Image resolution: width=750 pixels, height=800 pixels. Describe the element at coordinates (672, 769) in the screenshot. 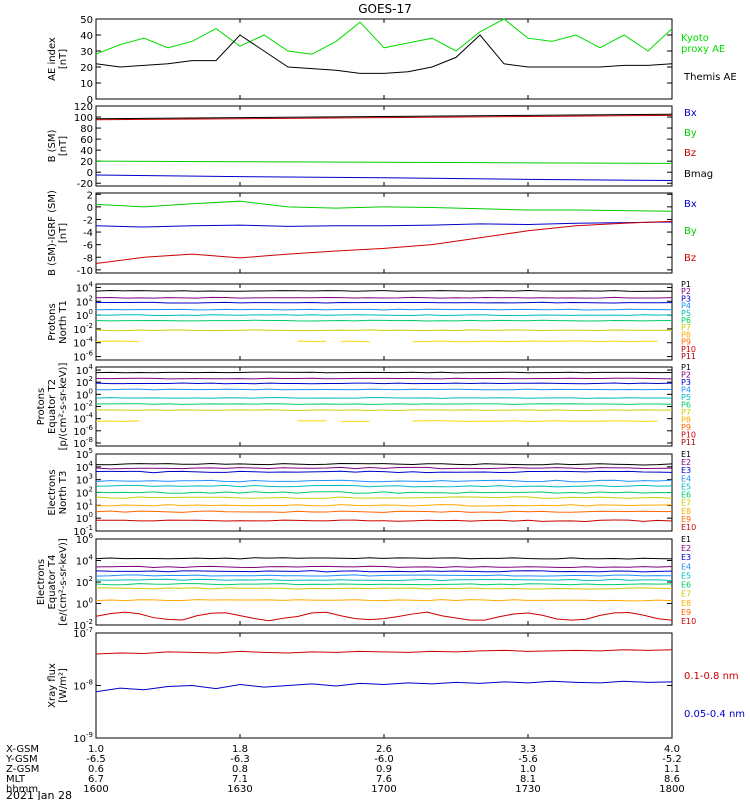

I see `time-axis-value: 1.1` at that location.